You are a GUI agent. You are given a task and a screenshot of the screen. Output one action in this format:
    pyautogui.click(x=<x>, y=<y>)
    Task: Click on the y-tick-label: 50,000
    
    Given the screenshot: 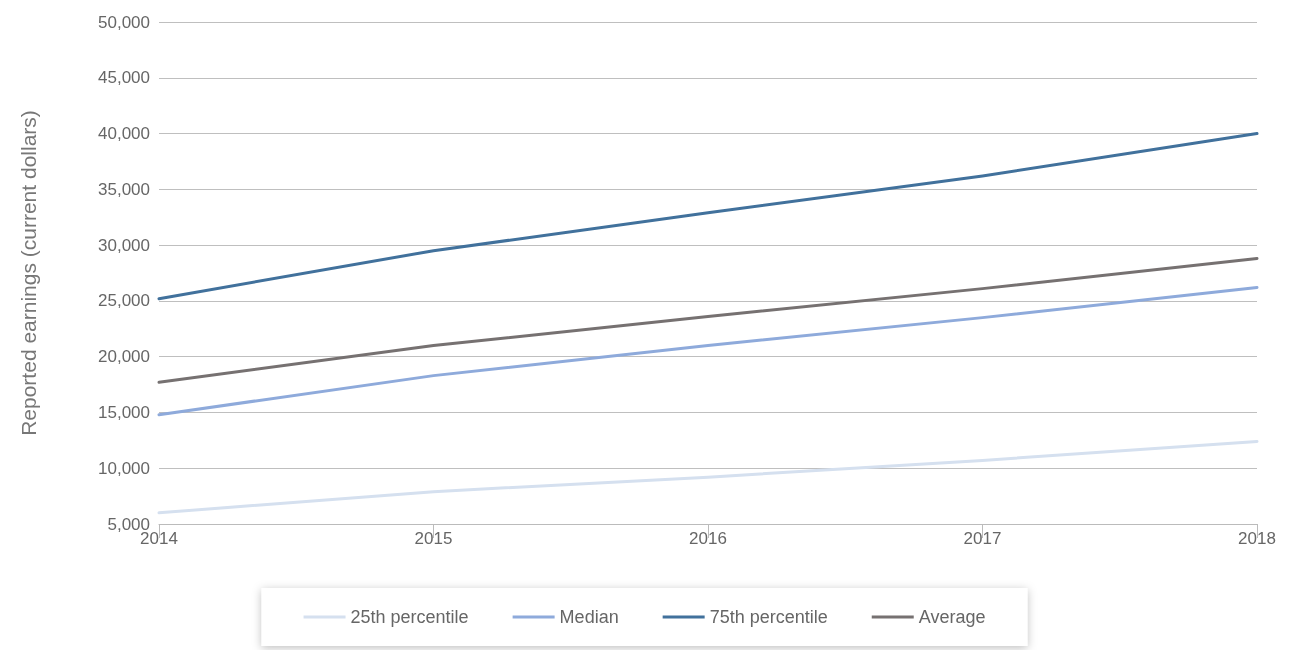 What is the action you would take?
    pyautogui.click(x=124, y=22)
    